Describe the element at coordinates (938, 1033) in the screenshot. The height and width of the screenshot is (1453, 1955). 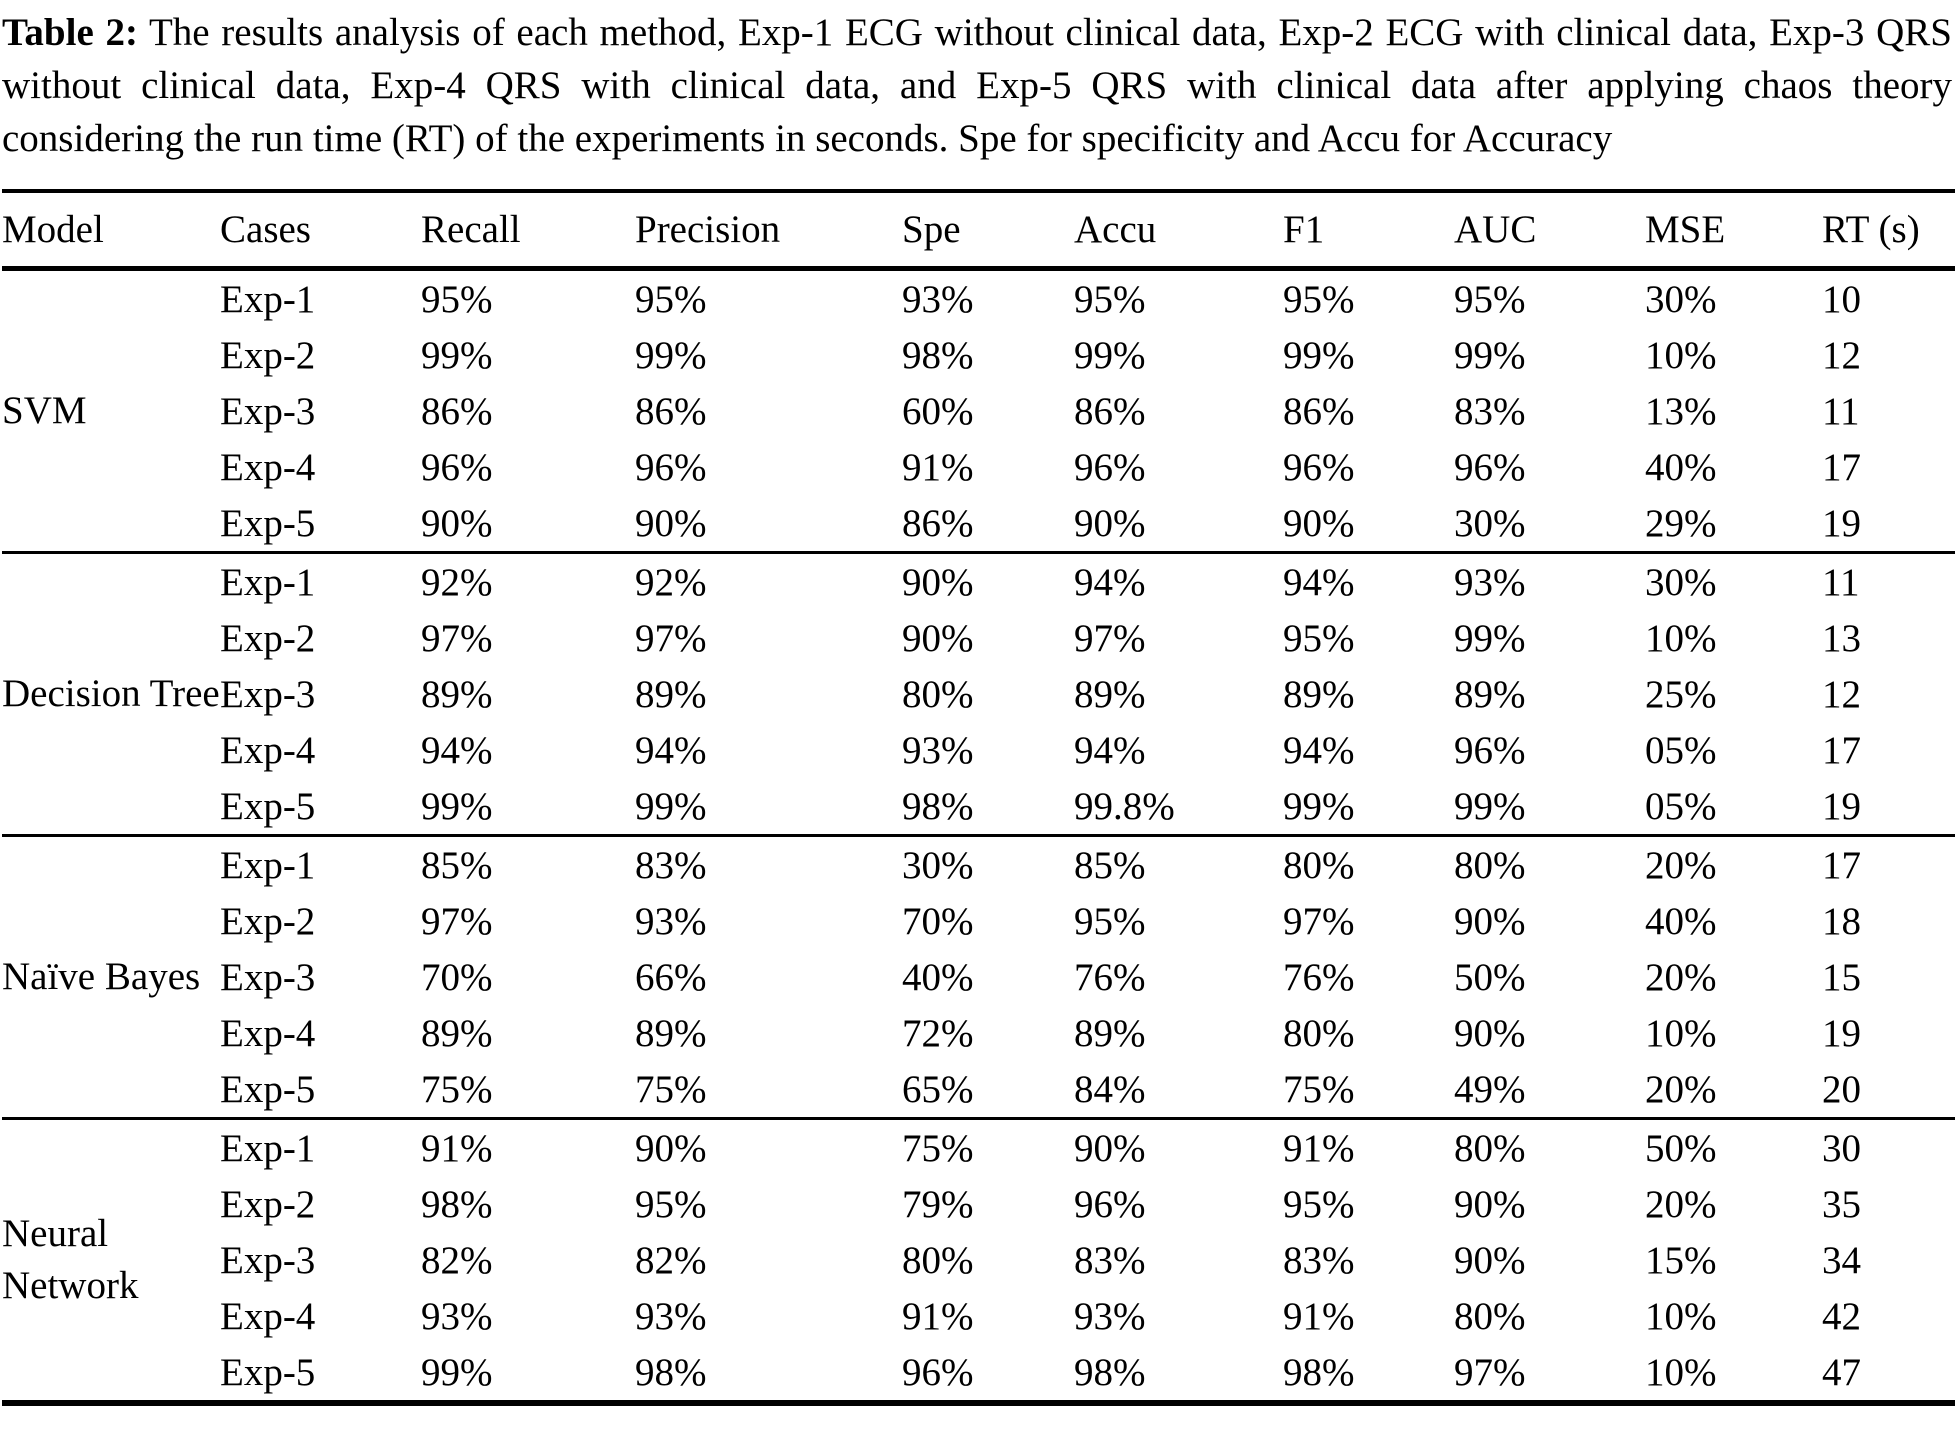
I see `metric-value: 72%` at that location.